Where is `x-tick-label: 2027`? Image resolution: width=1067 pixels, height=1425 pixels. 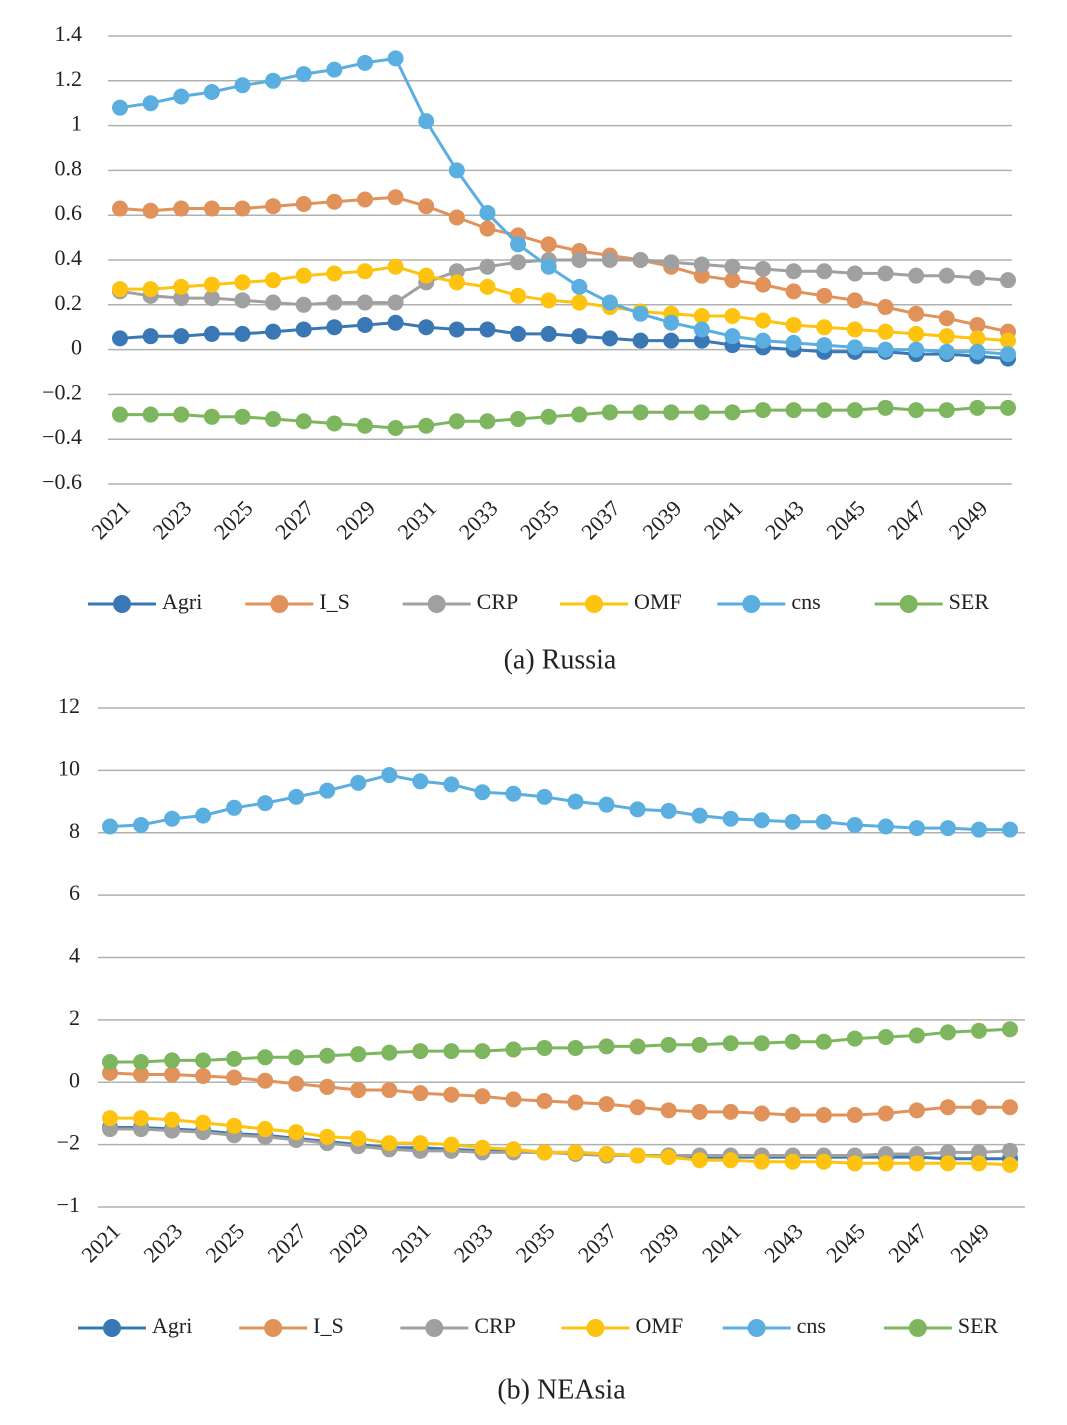 x-tick-label: 2027 is located at coordinates (287, 1242).